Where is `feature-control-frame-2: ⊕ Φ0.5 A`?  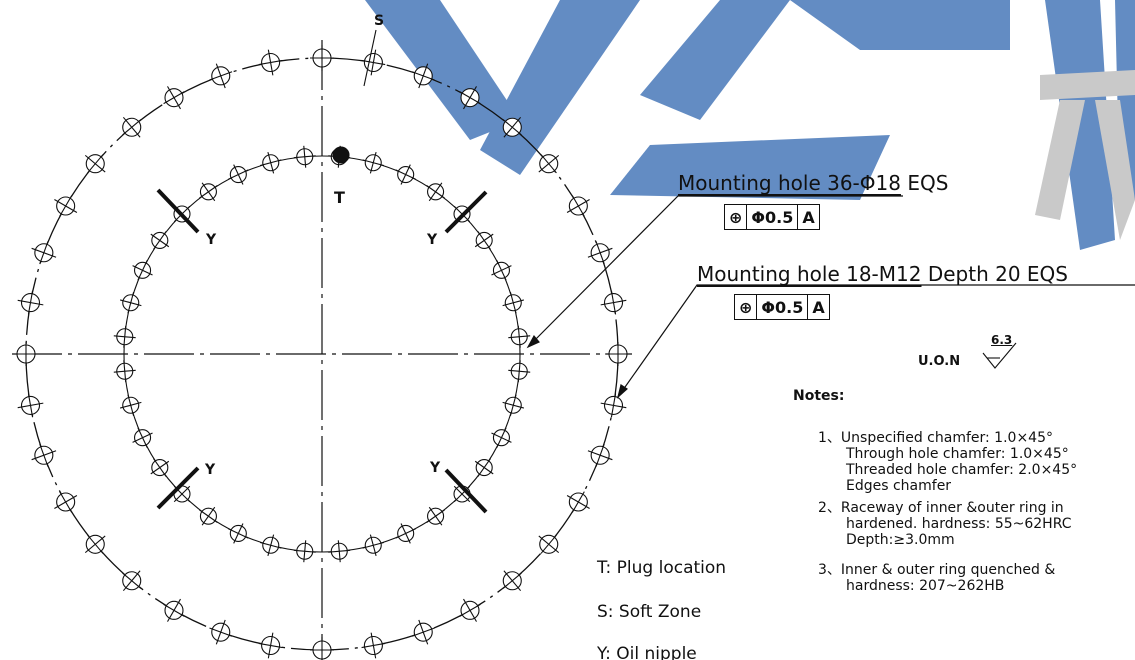
feature-control-frame-2: ⊕ Φ0.5 A is located at coordinates (782, 307).